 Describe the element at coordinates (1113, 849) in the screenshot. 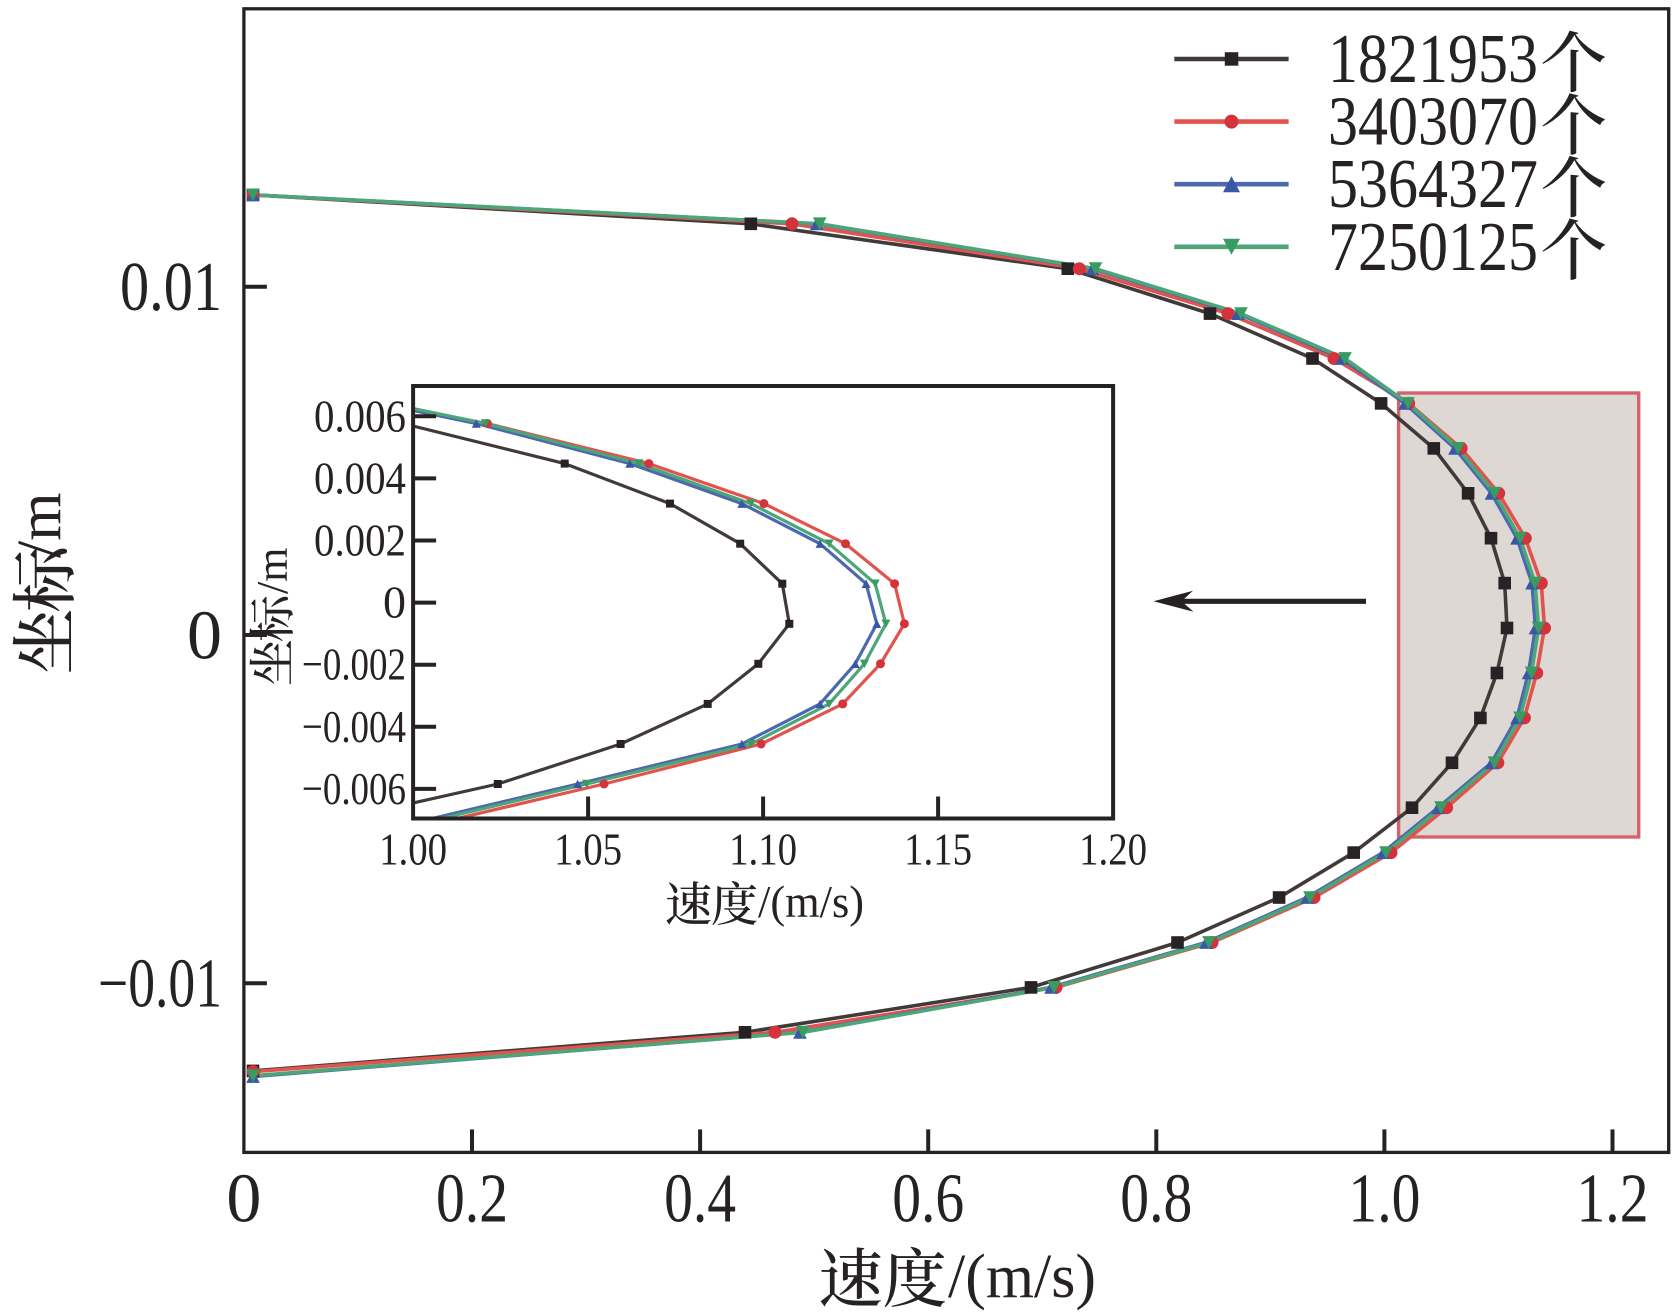

I see `svg-text: 1.20` at that location.